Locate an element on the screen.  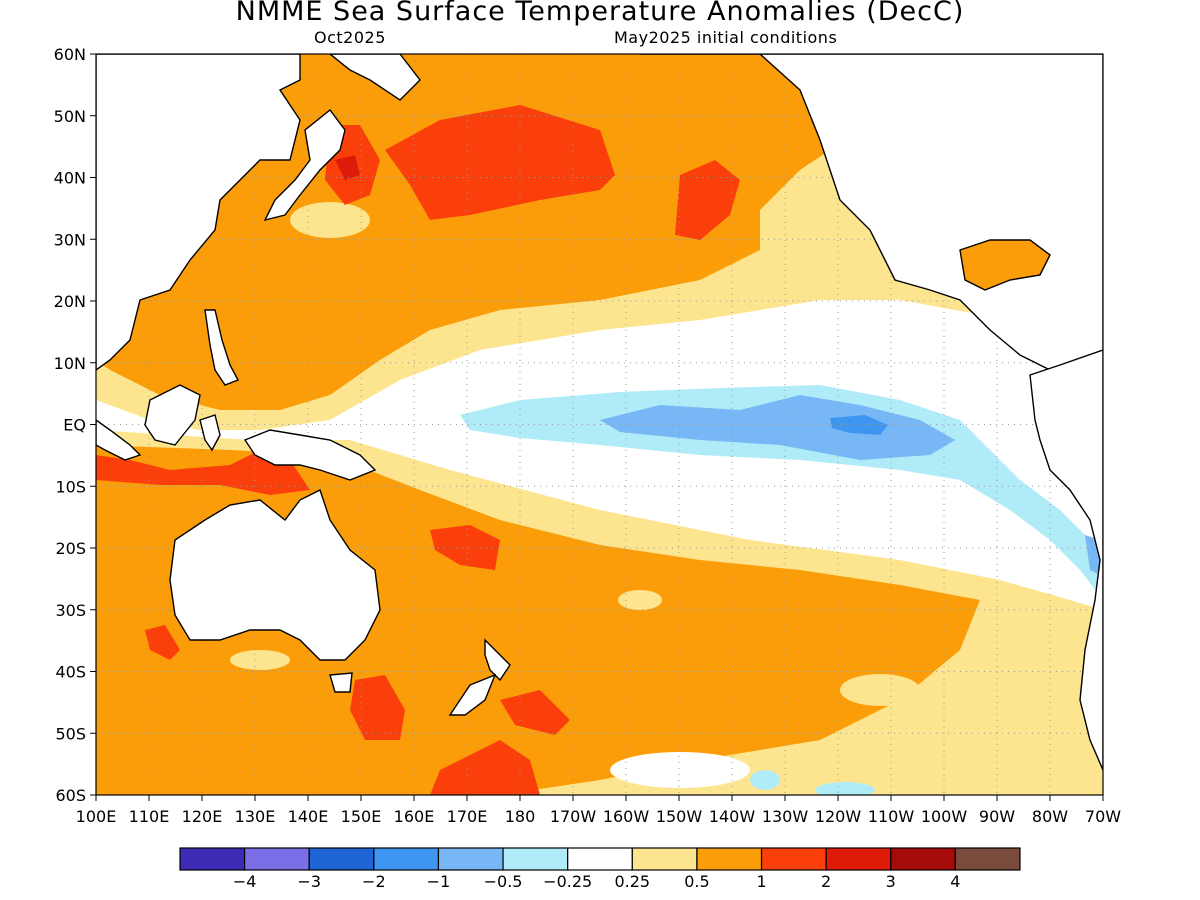
anomaly-cool-south-b is located at coordinates (845, 788).